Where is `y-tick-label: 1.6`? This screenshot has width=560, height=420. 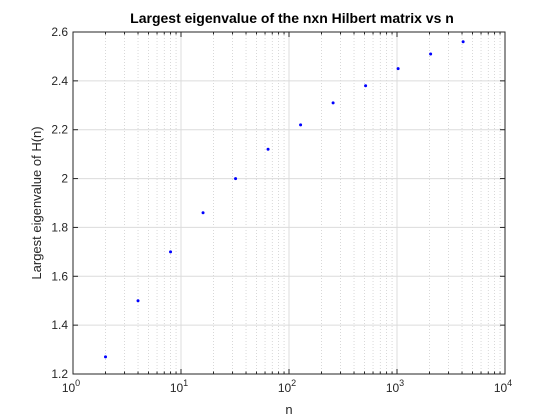 y-tick-label: 1.6 is located at coordinates (59, 276).